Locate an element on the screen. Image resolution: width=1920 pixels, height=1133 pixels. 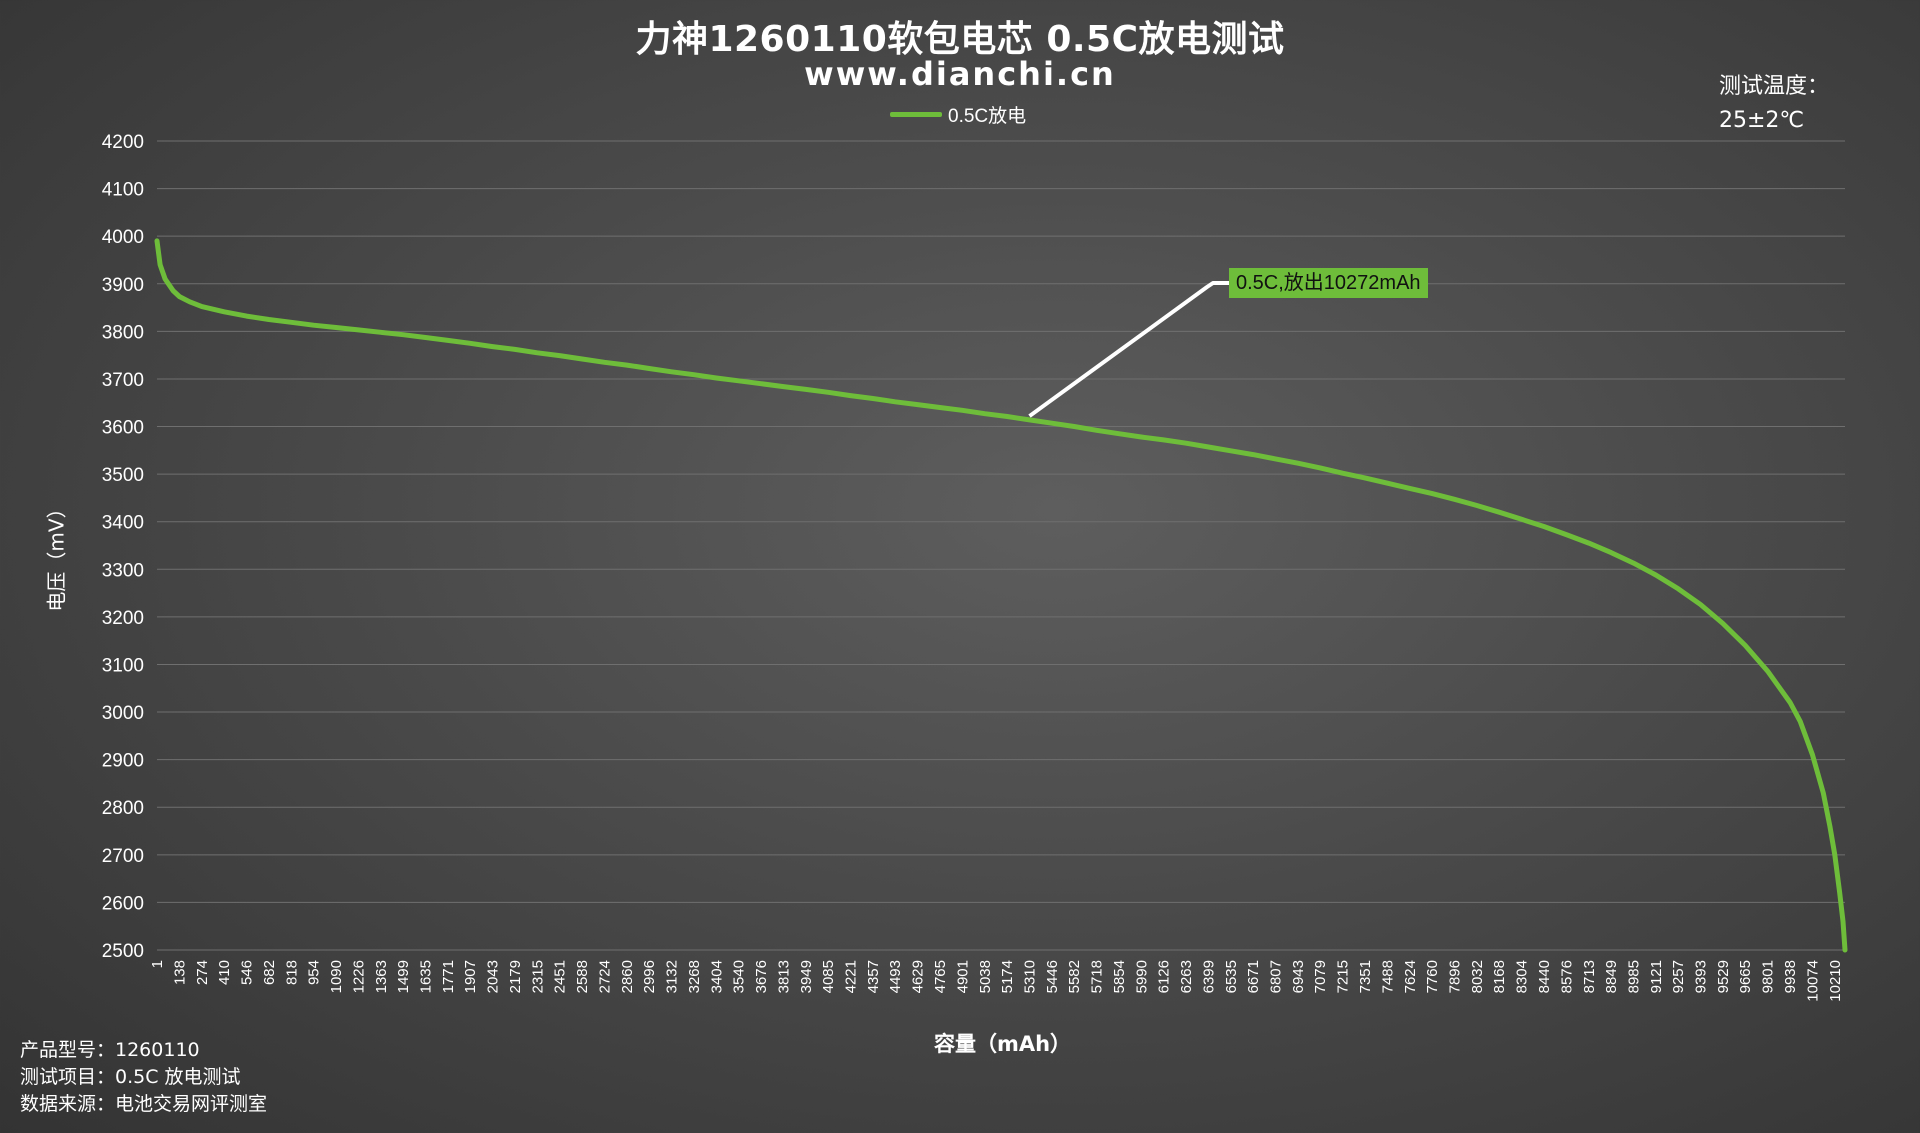
x-tick-label: 8304 is located at coordinates (1522, 976).